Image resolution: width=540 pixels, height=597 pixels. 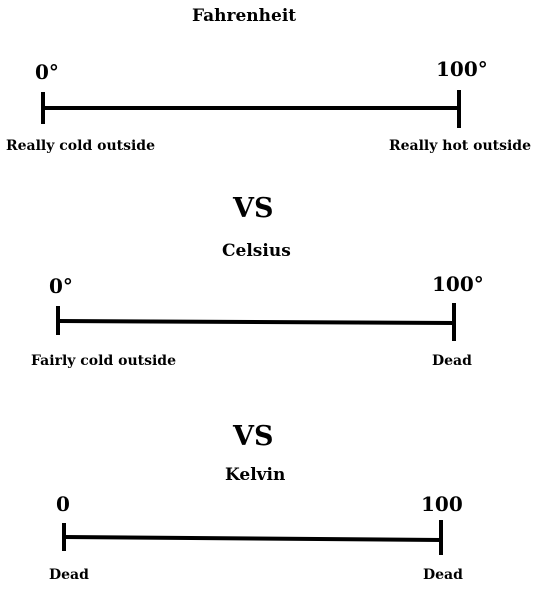 I want to click on kelvin-scale-line, so click(x=252, y=537).